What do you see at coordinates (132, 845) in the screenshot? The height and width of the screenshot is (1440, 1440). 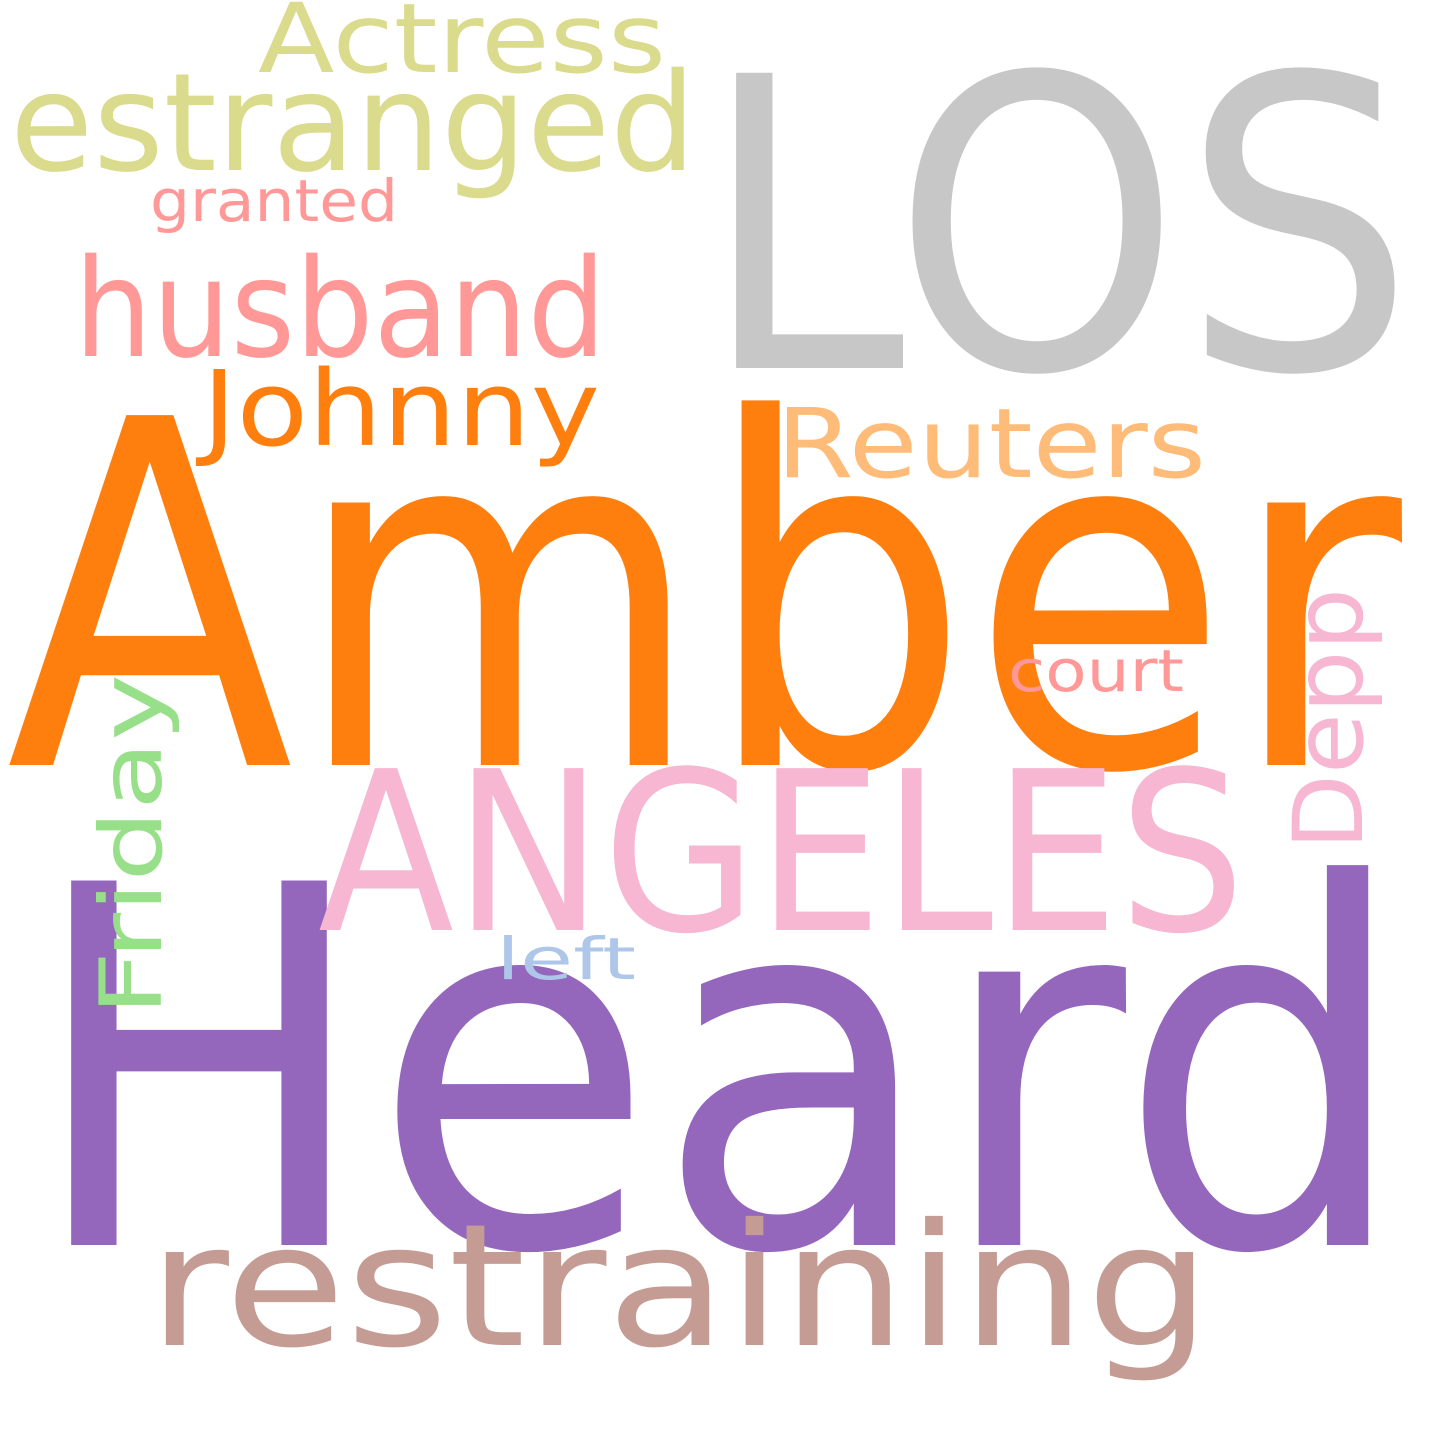 I see `word-friday: Friday` at bounding box center [132, 845].